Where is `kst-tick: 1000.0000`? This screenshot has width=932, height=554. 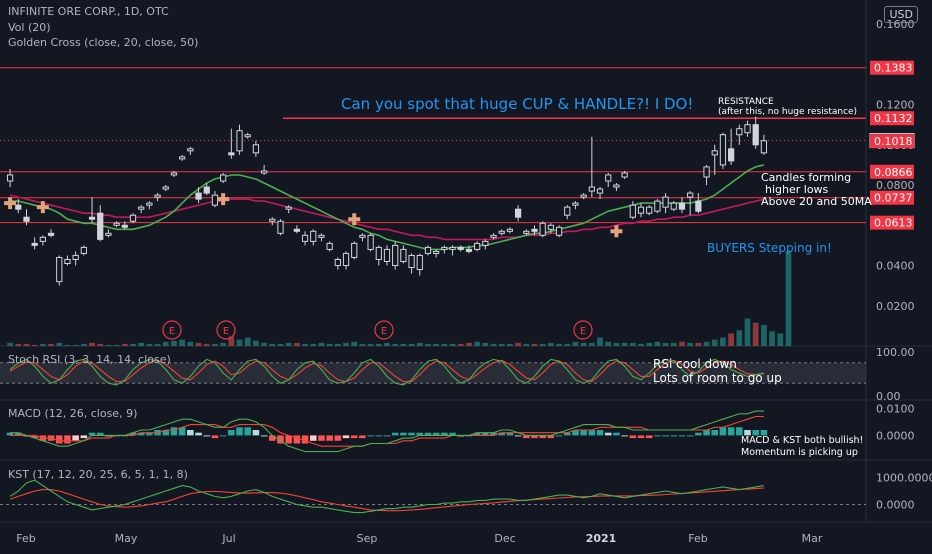
kst-tick: 1000.0000 is located at coordinates (904, 478).